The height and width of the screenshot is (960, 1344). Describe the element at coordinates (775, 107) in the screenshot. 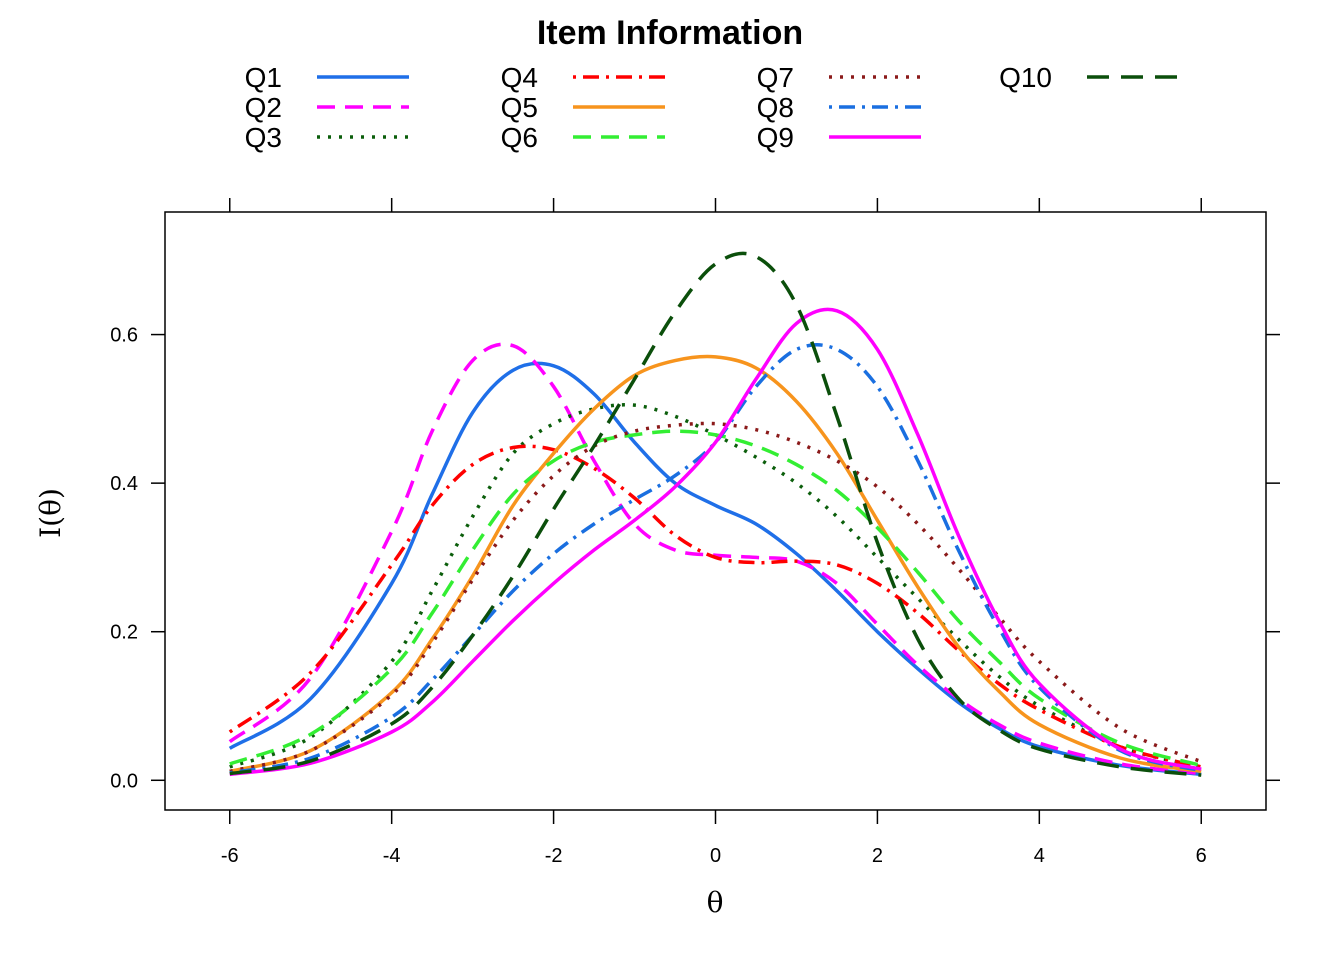

I see `legend-label-q8: Q8` at that location.